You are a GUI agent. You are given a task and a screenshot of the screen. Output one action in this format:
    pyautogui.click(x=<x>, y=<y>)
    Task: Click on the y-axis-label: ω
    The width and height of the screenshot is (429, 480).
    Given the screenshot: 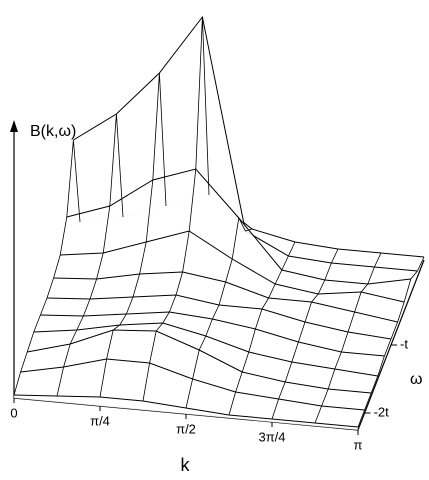 What is the action you would take?
    pyautogui.click(x=416, y=379)
    